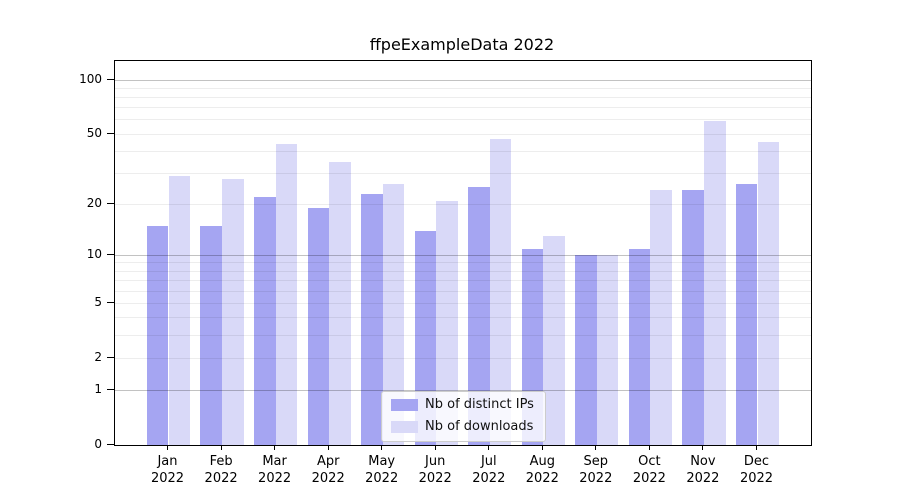 This screenshot has height=500, width=900. I want to click on legend-item-distinct-ips: Nb of distinct IPs, so click(462, 405).